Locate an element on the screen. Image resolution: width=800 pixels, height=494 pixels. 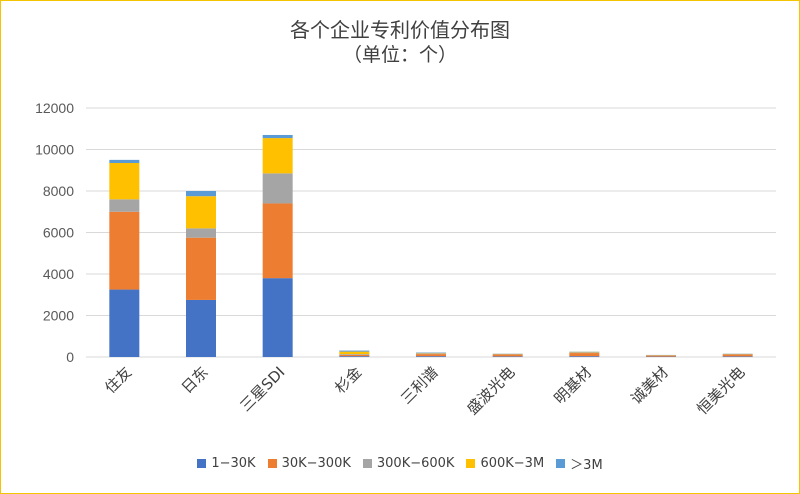
legend-item: 1−30K is located at coordinates (226, 463).